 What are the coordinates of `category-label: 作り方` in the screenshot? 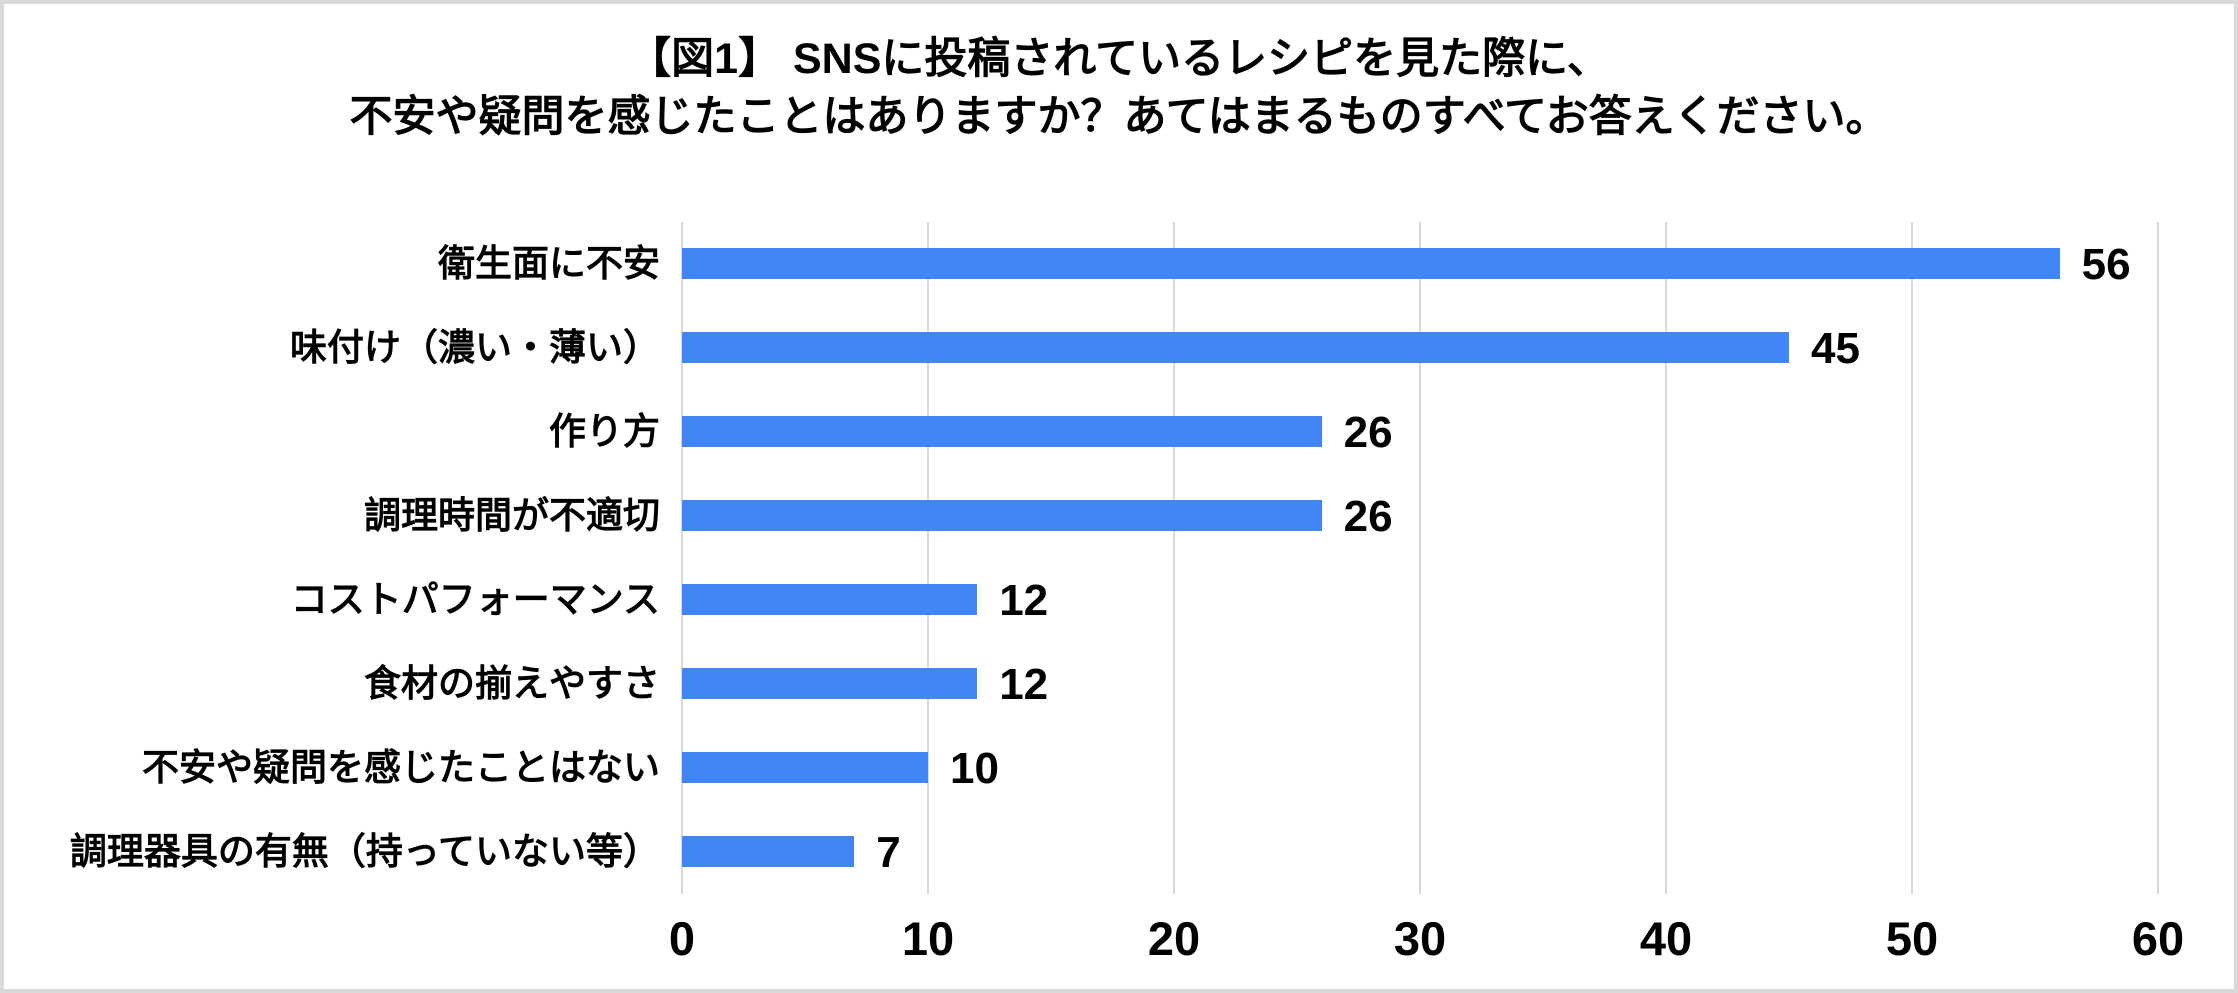 It's located at (604, 431).